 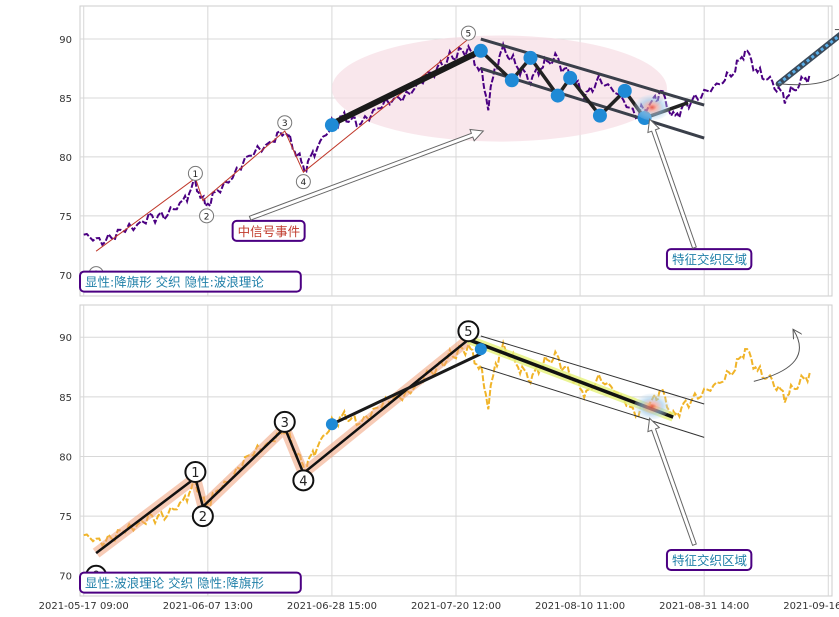 I want to click on x-tick-label: 2021-07-20 12:00, so click(x=456, y=606).